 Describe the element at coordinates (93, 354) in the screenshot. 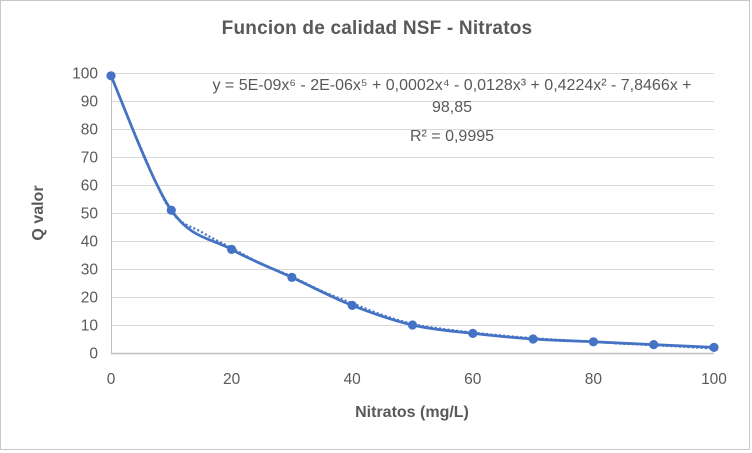

I see `y-tick-label: 0` at that location.